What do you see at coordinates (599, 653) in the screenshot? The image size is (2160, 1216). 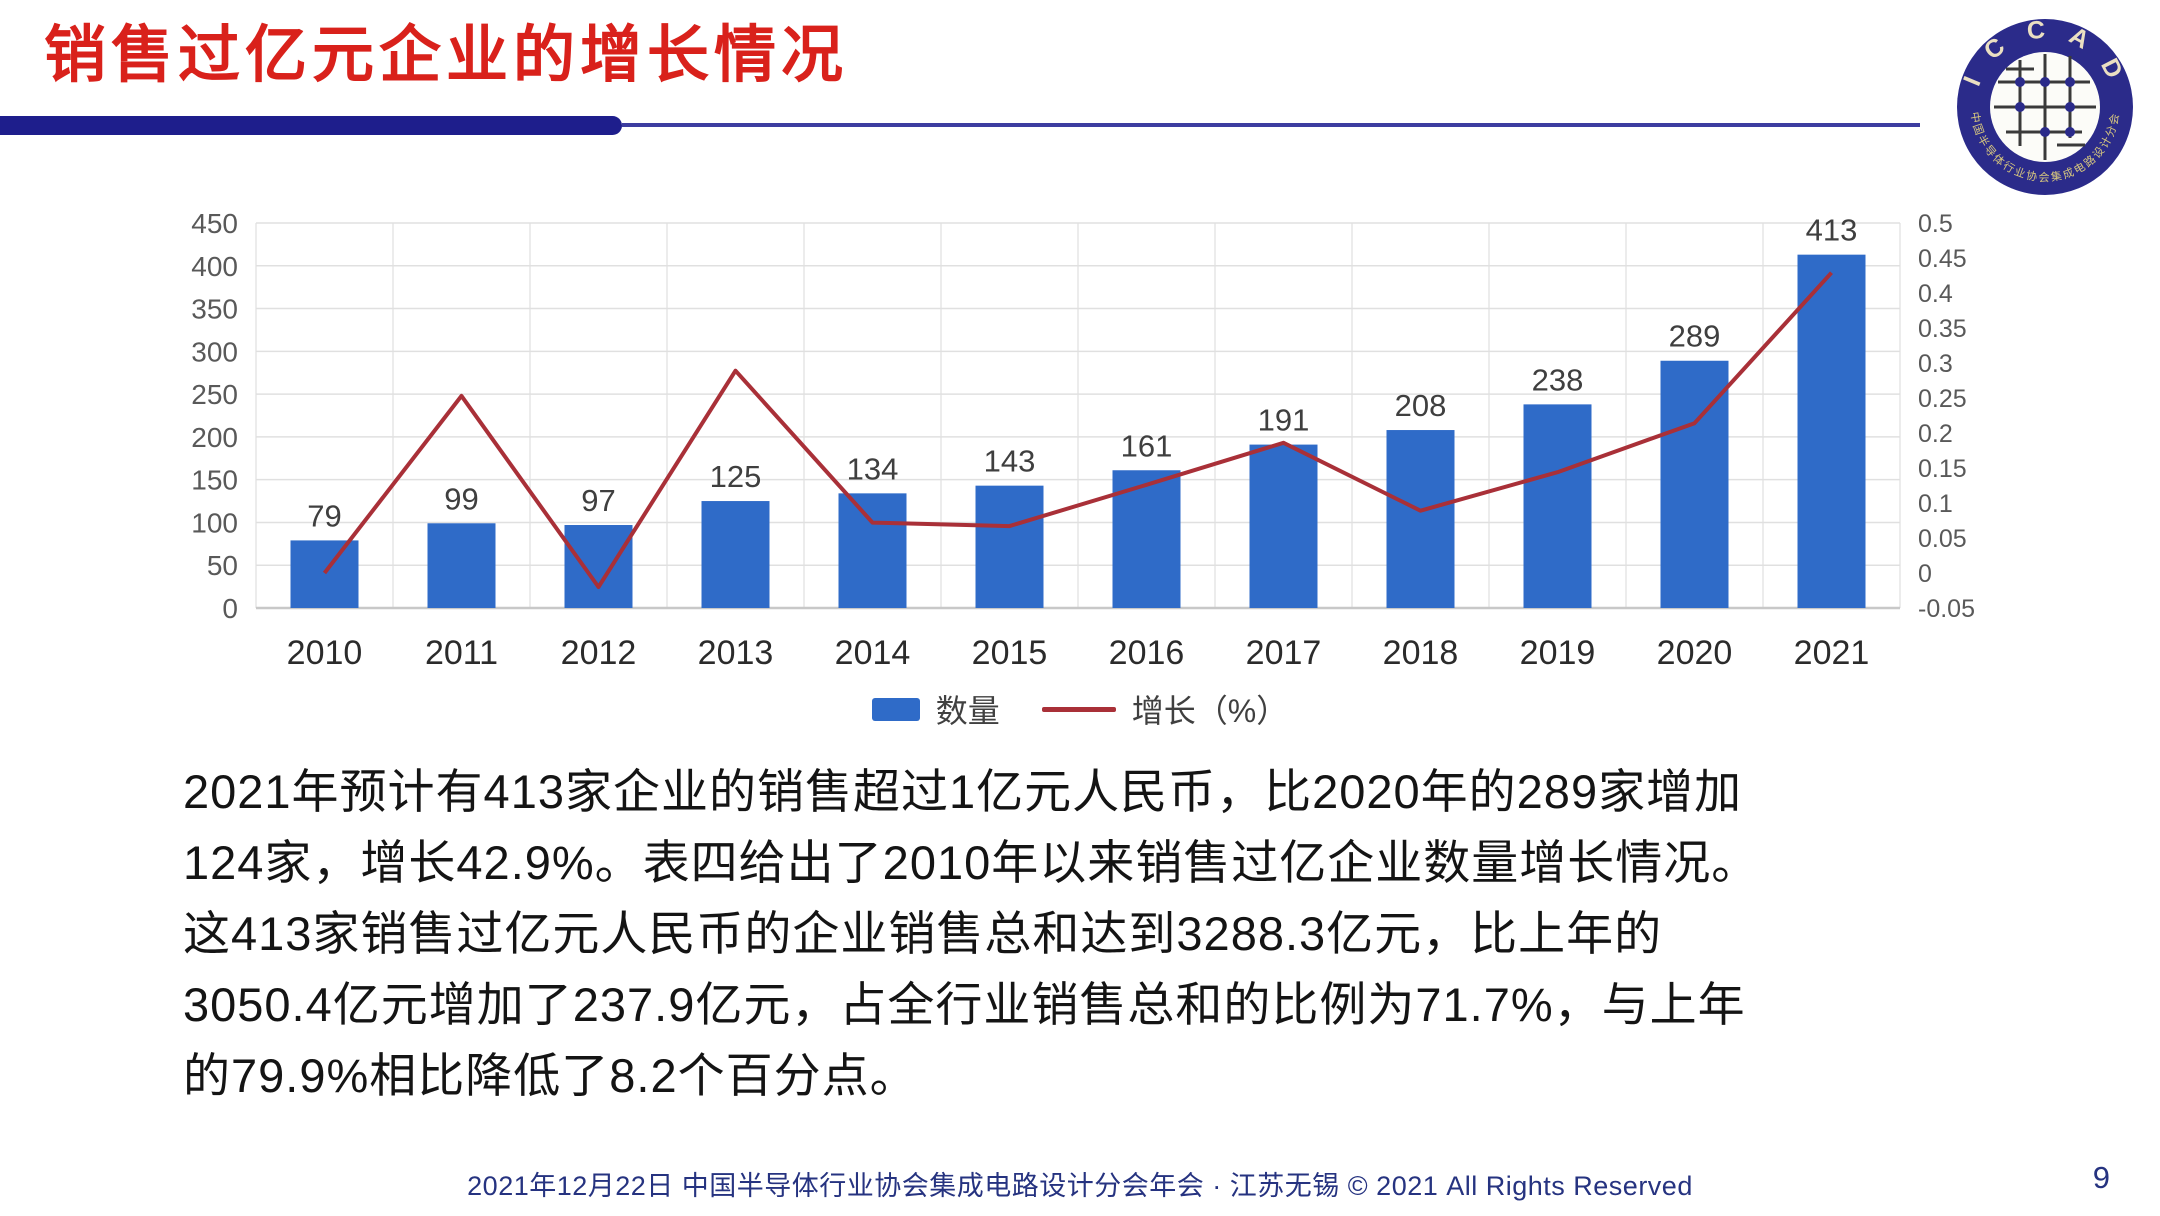 I see `x-axis-label: 2012` at bounding box center [599, 653].